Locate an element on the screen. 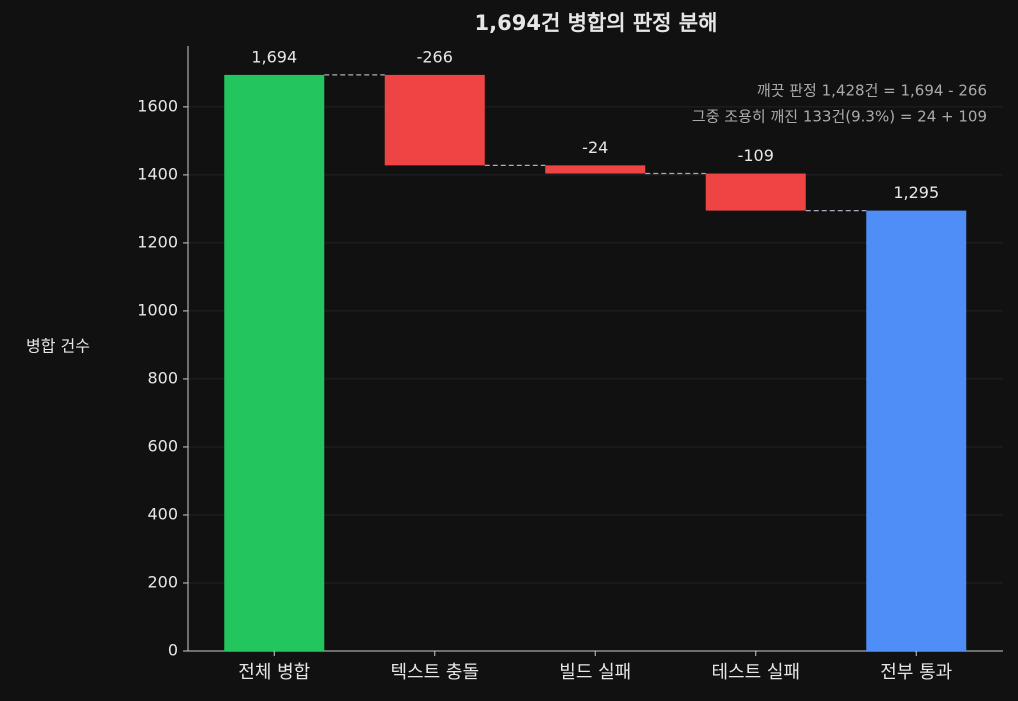 Image resolution: width=1018 pixels, height=701 pixels. value-label: -24 is located at coordinates (595, 147).